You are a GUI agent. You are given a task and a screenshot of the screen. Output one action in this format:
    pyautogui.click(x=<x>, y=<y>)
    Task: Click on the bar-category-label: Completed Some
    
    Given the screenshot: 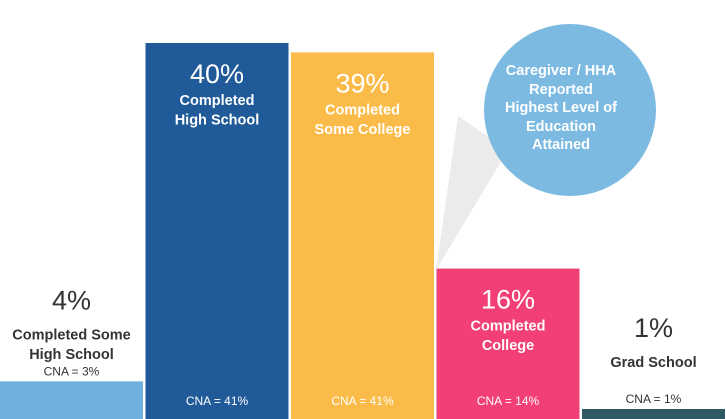 What is the action you would take?
    pyautogui.click(x=71, y=335)
    